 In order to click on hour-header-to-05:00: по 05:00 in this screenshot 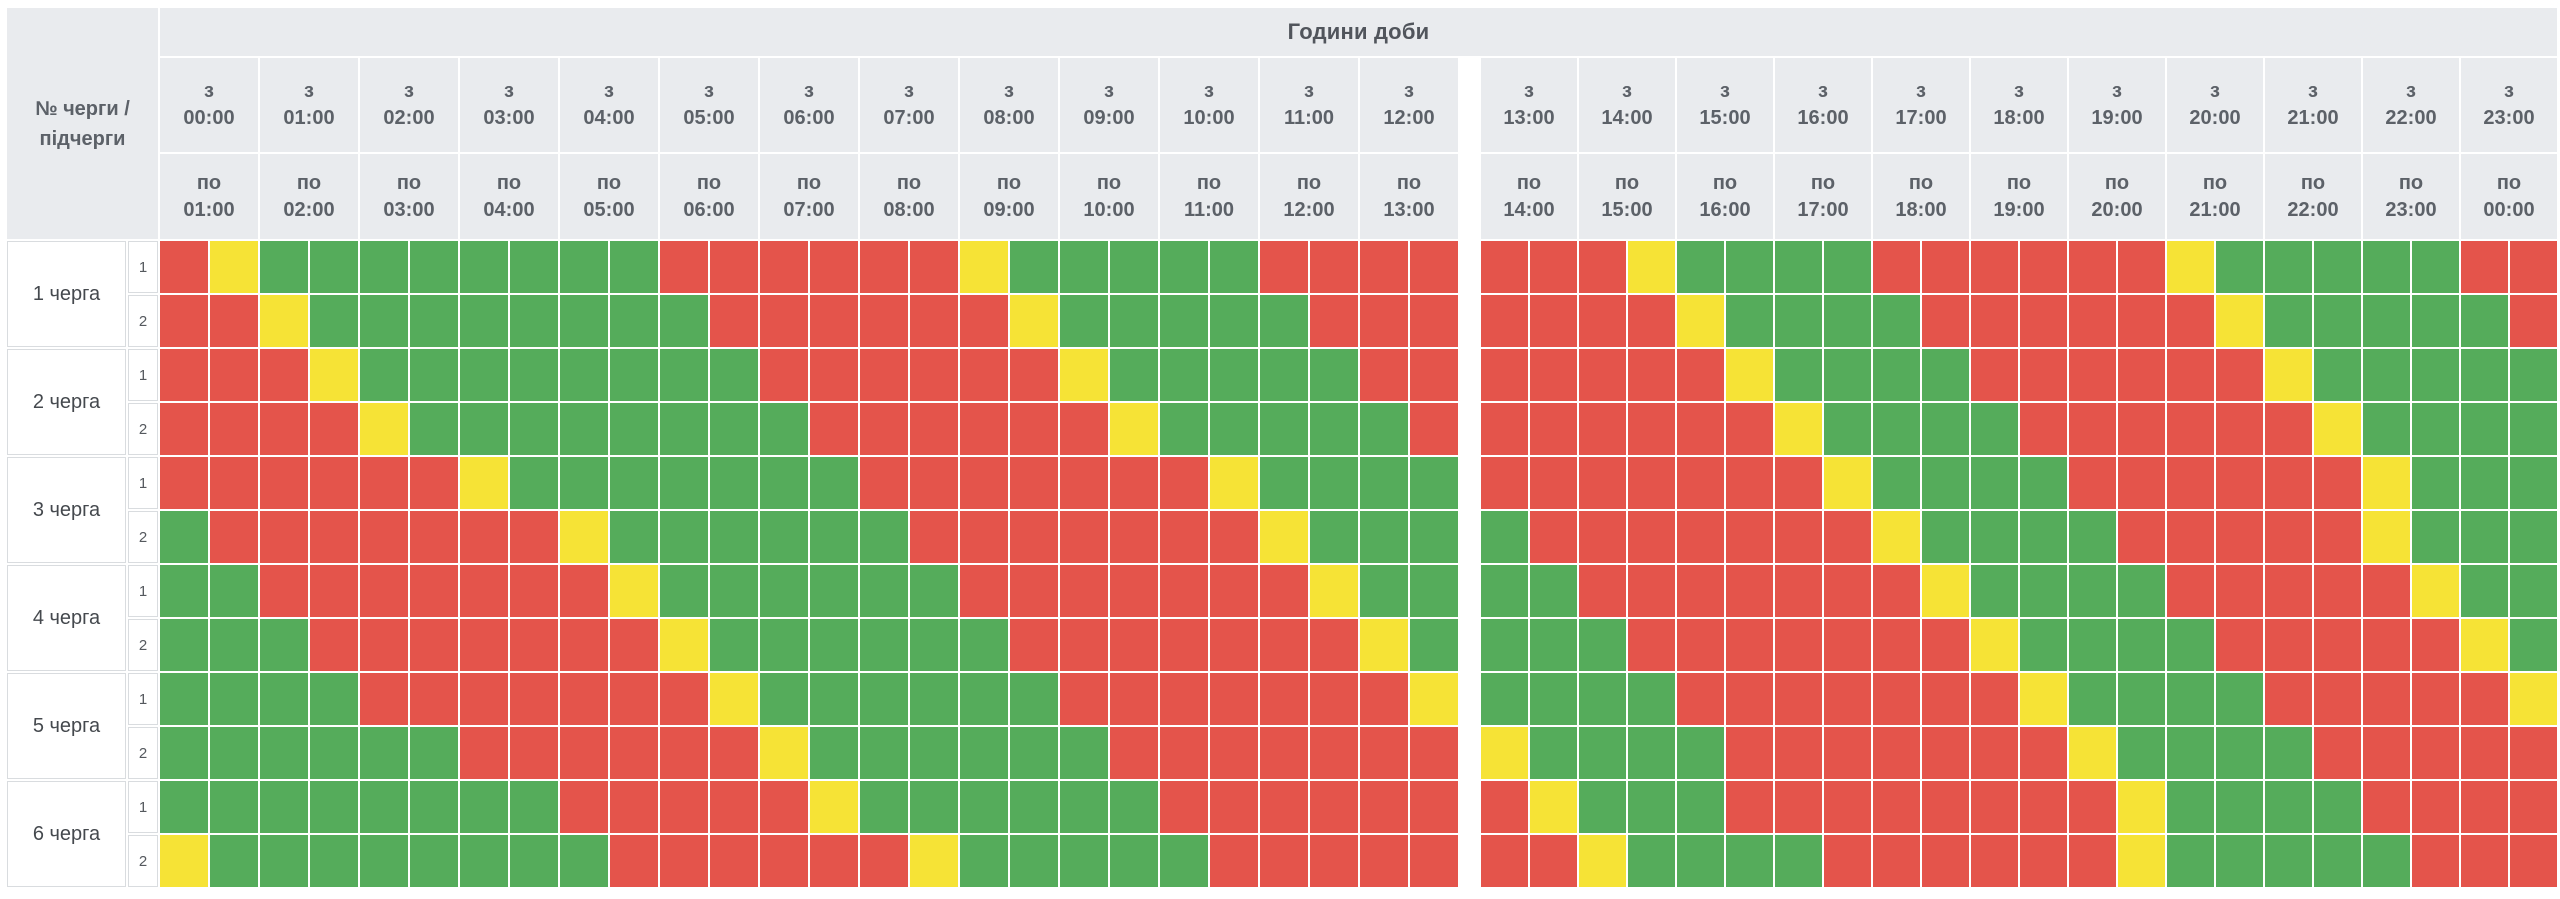, I will do `click(609, 196)`.